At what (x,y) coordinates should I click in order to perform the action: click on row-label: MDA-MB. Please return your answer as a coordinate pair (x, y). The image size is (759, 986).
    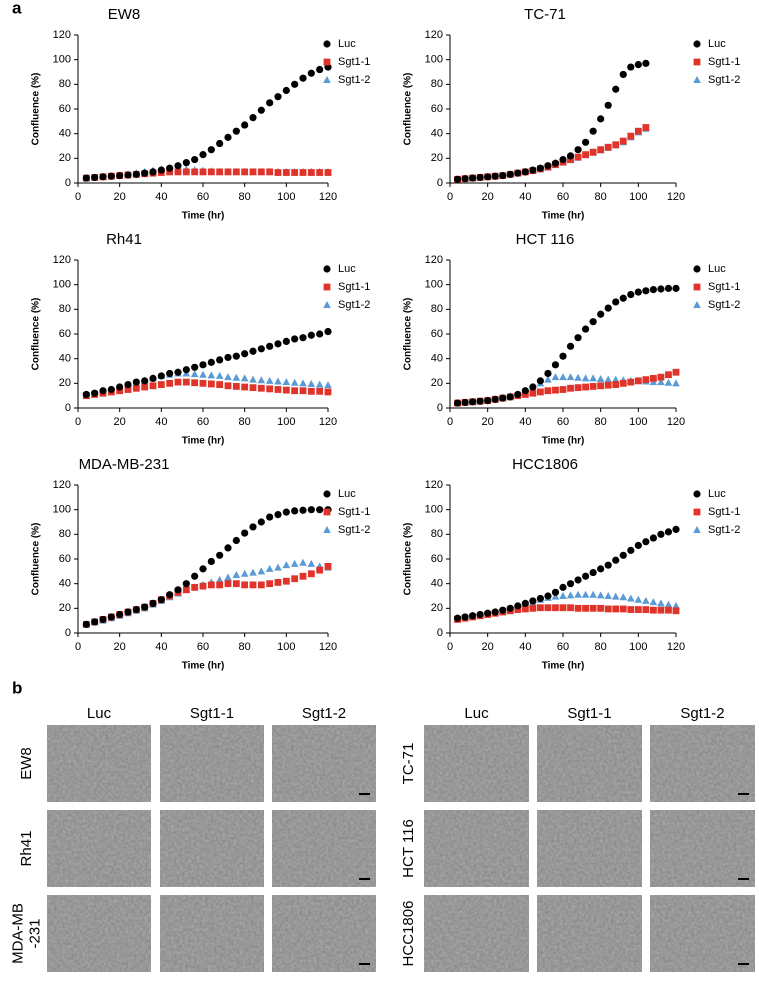
    Looking at the image, I should click on (17, 933).